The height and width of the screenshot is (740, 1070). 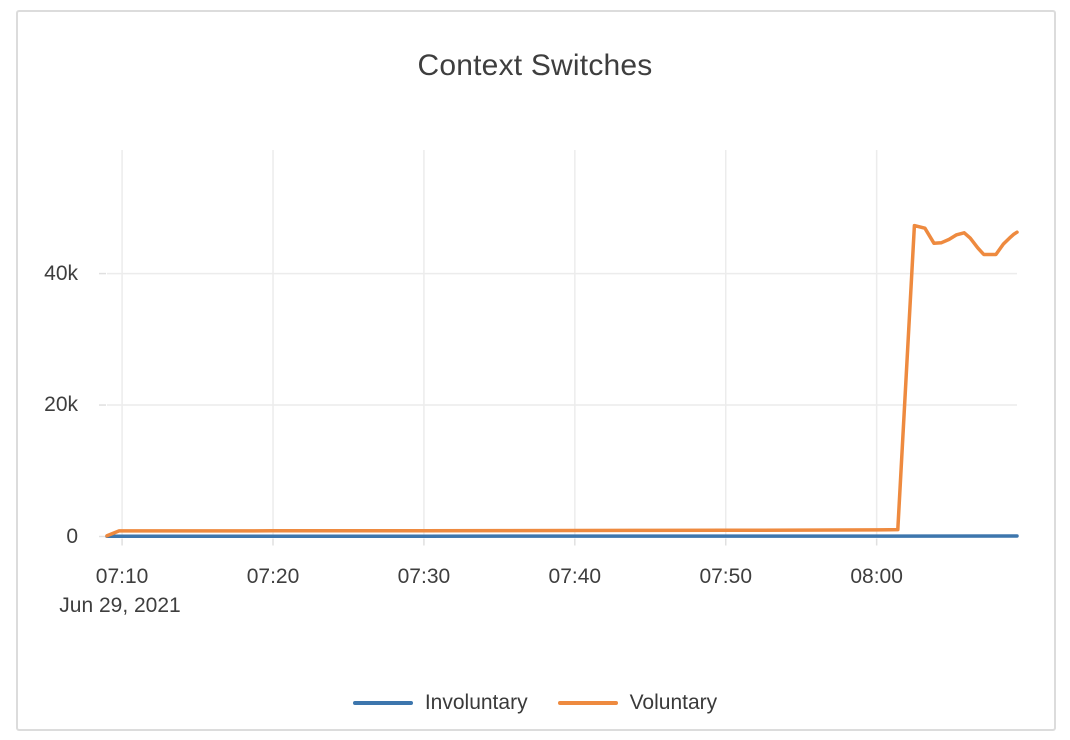 I want to click on legend-item-voluntary: Voluntary, so click(x=637, y=703).